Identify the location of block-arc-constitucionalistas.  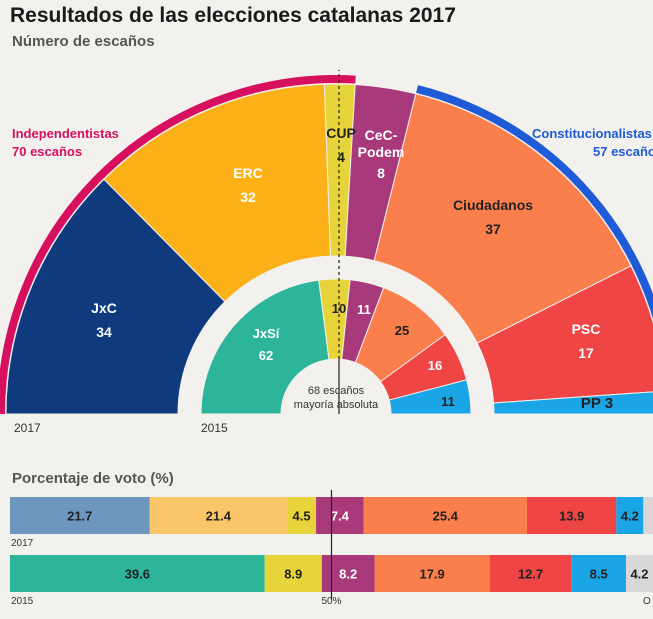
(534, 202).